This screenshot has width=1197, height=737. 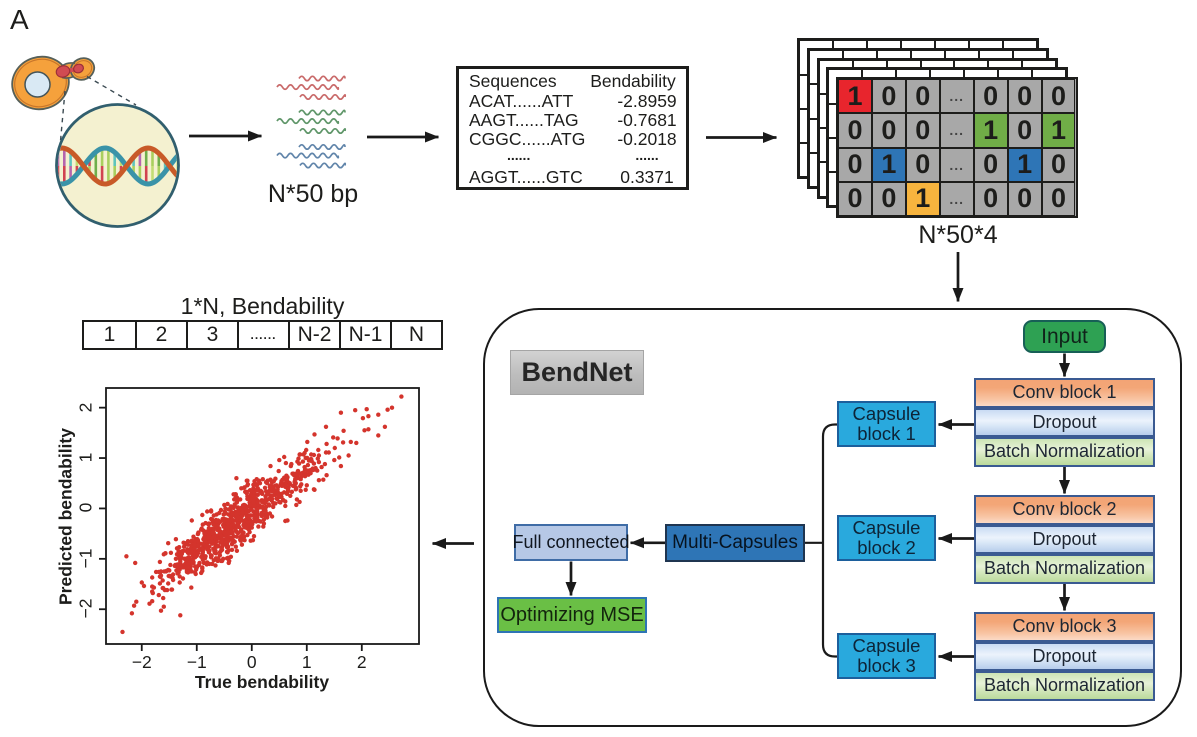 What do you see at coordinates (577, 372) in the screenshot?
I see `bendnet-title: BendNet` at bounding box center [577, 372].